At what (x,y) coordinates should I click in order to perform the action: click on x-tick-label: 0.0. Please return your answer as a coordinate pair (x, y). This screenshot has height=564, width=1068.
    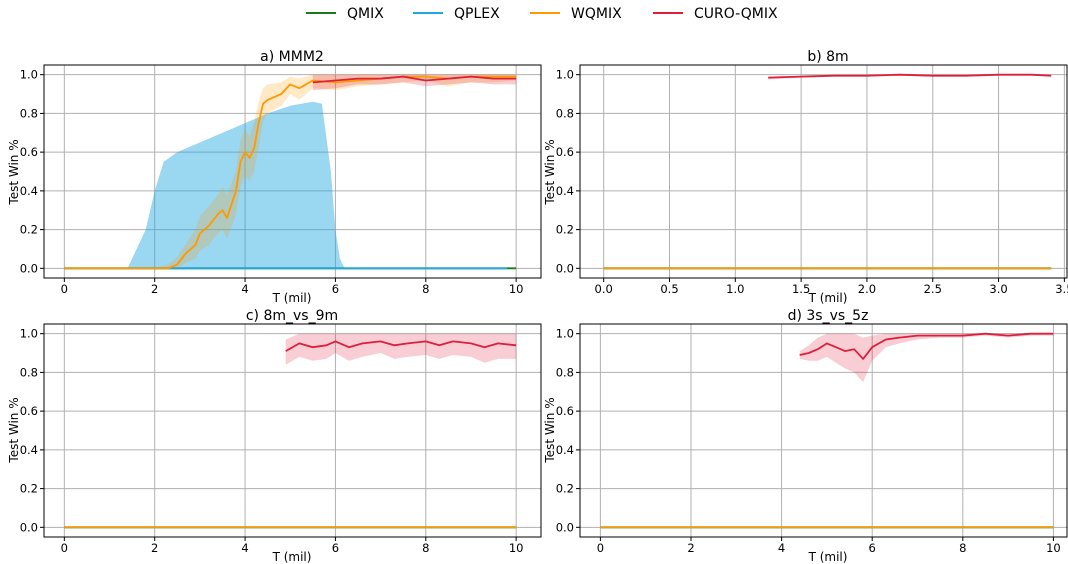
    Looking at the image, I should click on (604, 289).